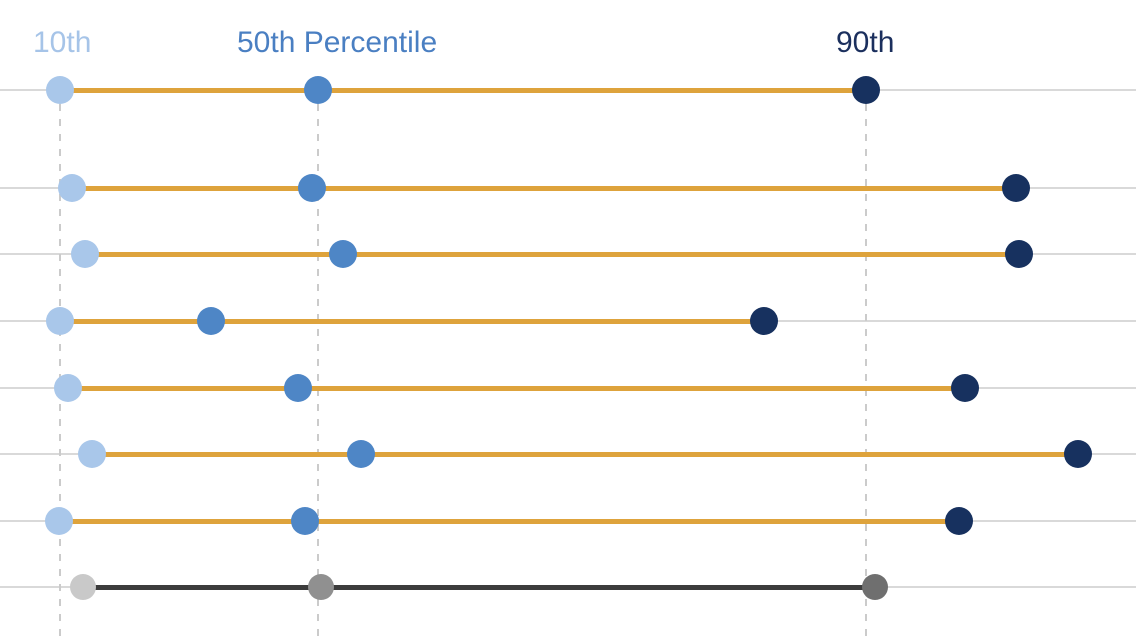 Image resolution: width=1136 pixels, height=644 pixels. I want to click on label-50th-percentile: 50th Percentile, so click(337, 42).